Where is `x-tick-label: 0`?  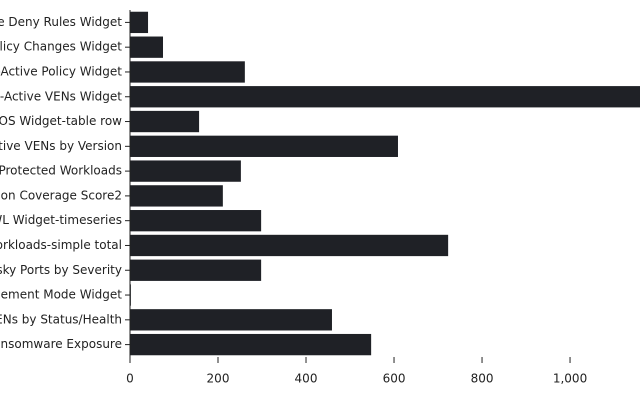
x-tick-label: 0 is located at coordinates (130, 379).